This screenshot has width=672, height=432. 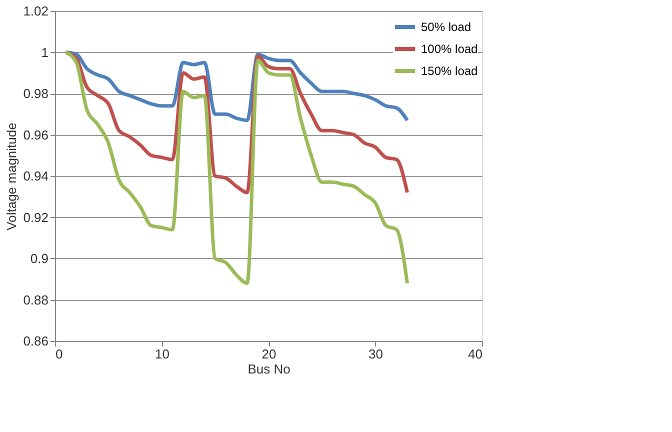 I want to click on legend-label: 150% load, so click(x=449, y=71).